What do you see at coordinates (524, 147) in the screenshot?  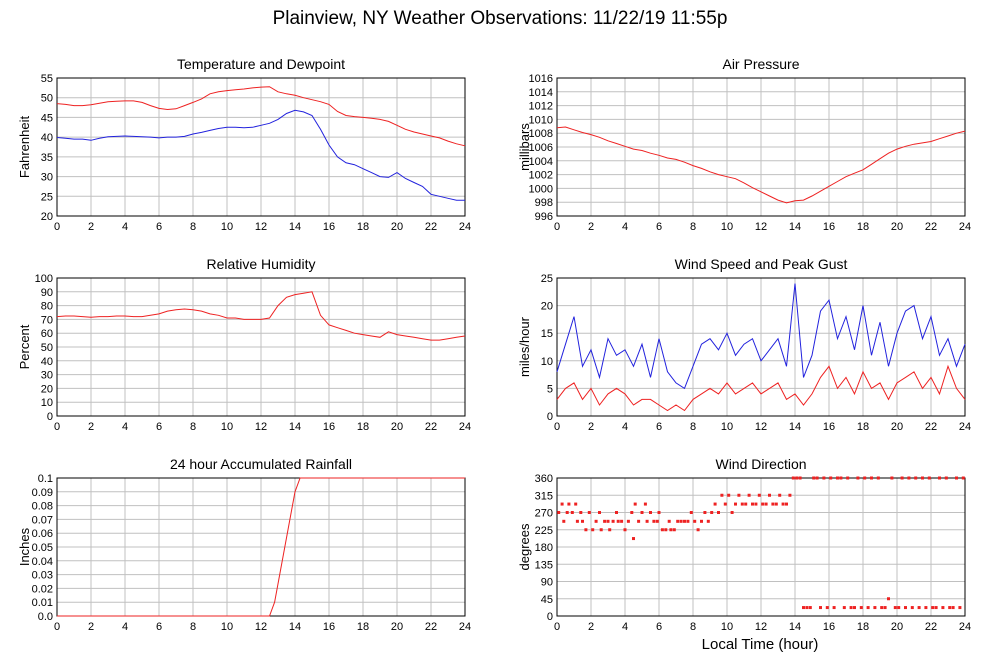 I see `y-axis-label: millibars` at bounding box center [524, 147].